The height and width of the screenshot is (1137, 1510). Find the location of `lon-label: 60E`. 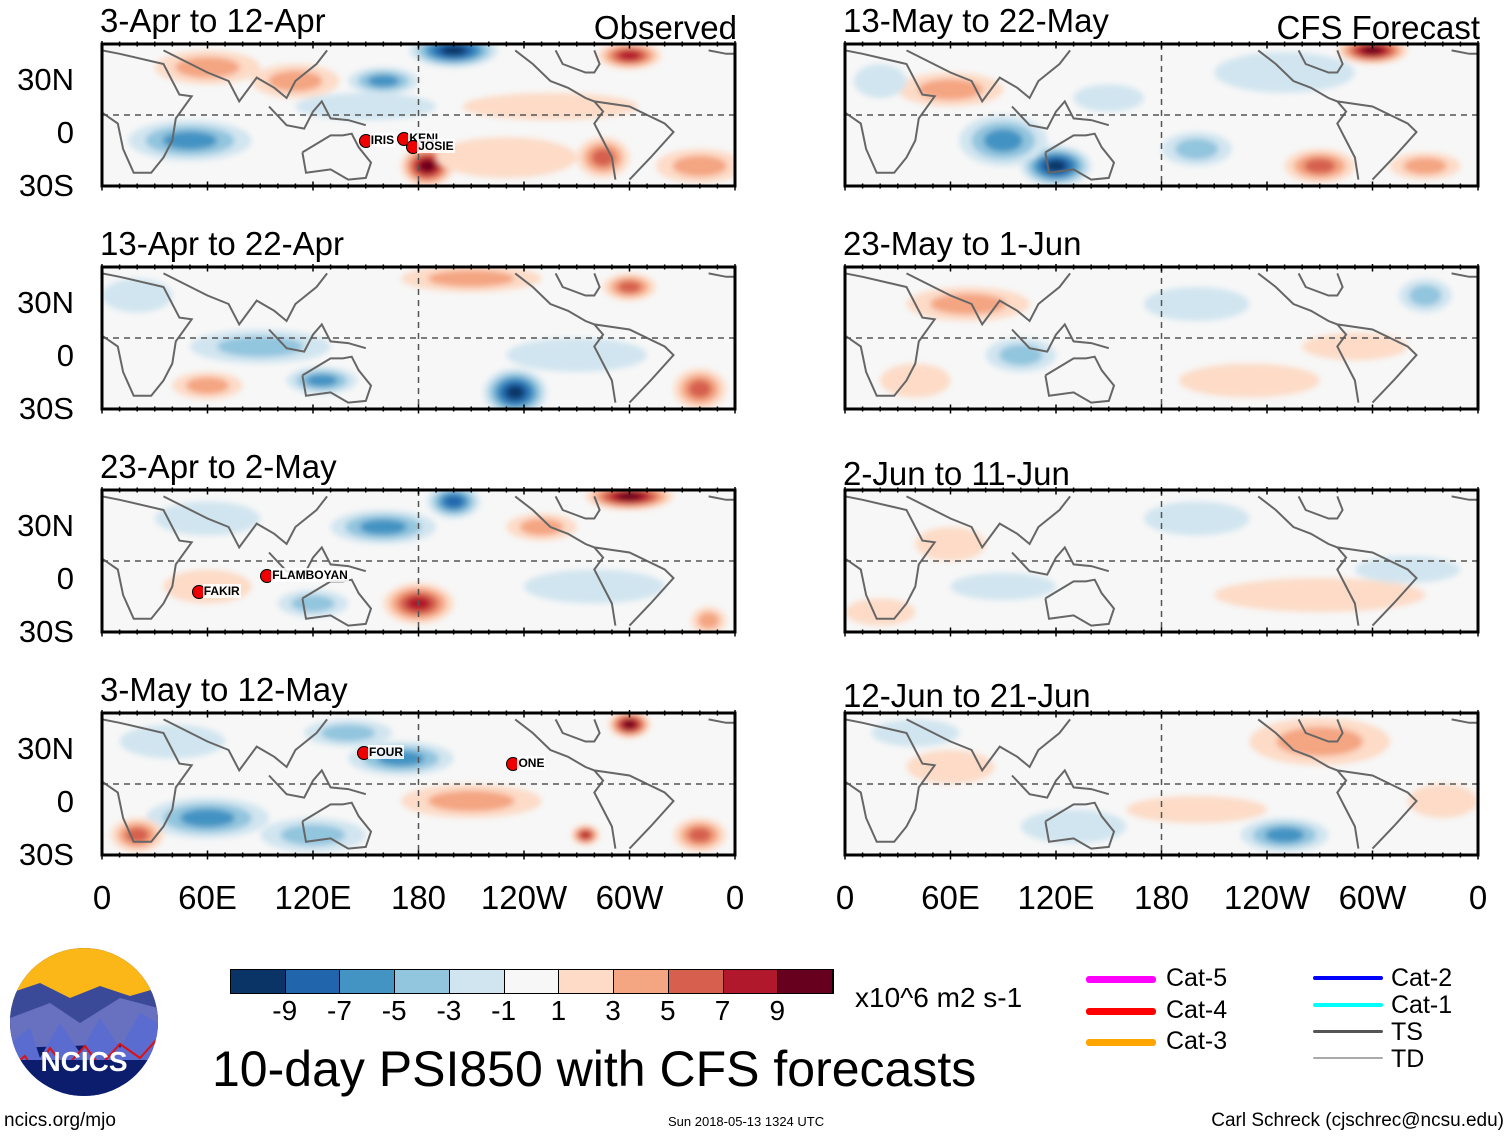

lon-label: 60E is located at coordinates (950, 897).